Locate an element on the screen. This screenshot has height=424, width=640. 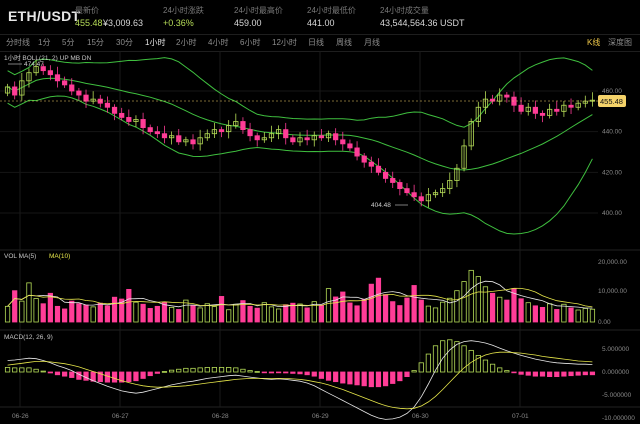
macd-dea-line is located at coordinates (300, 380).